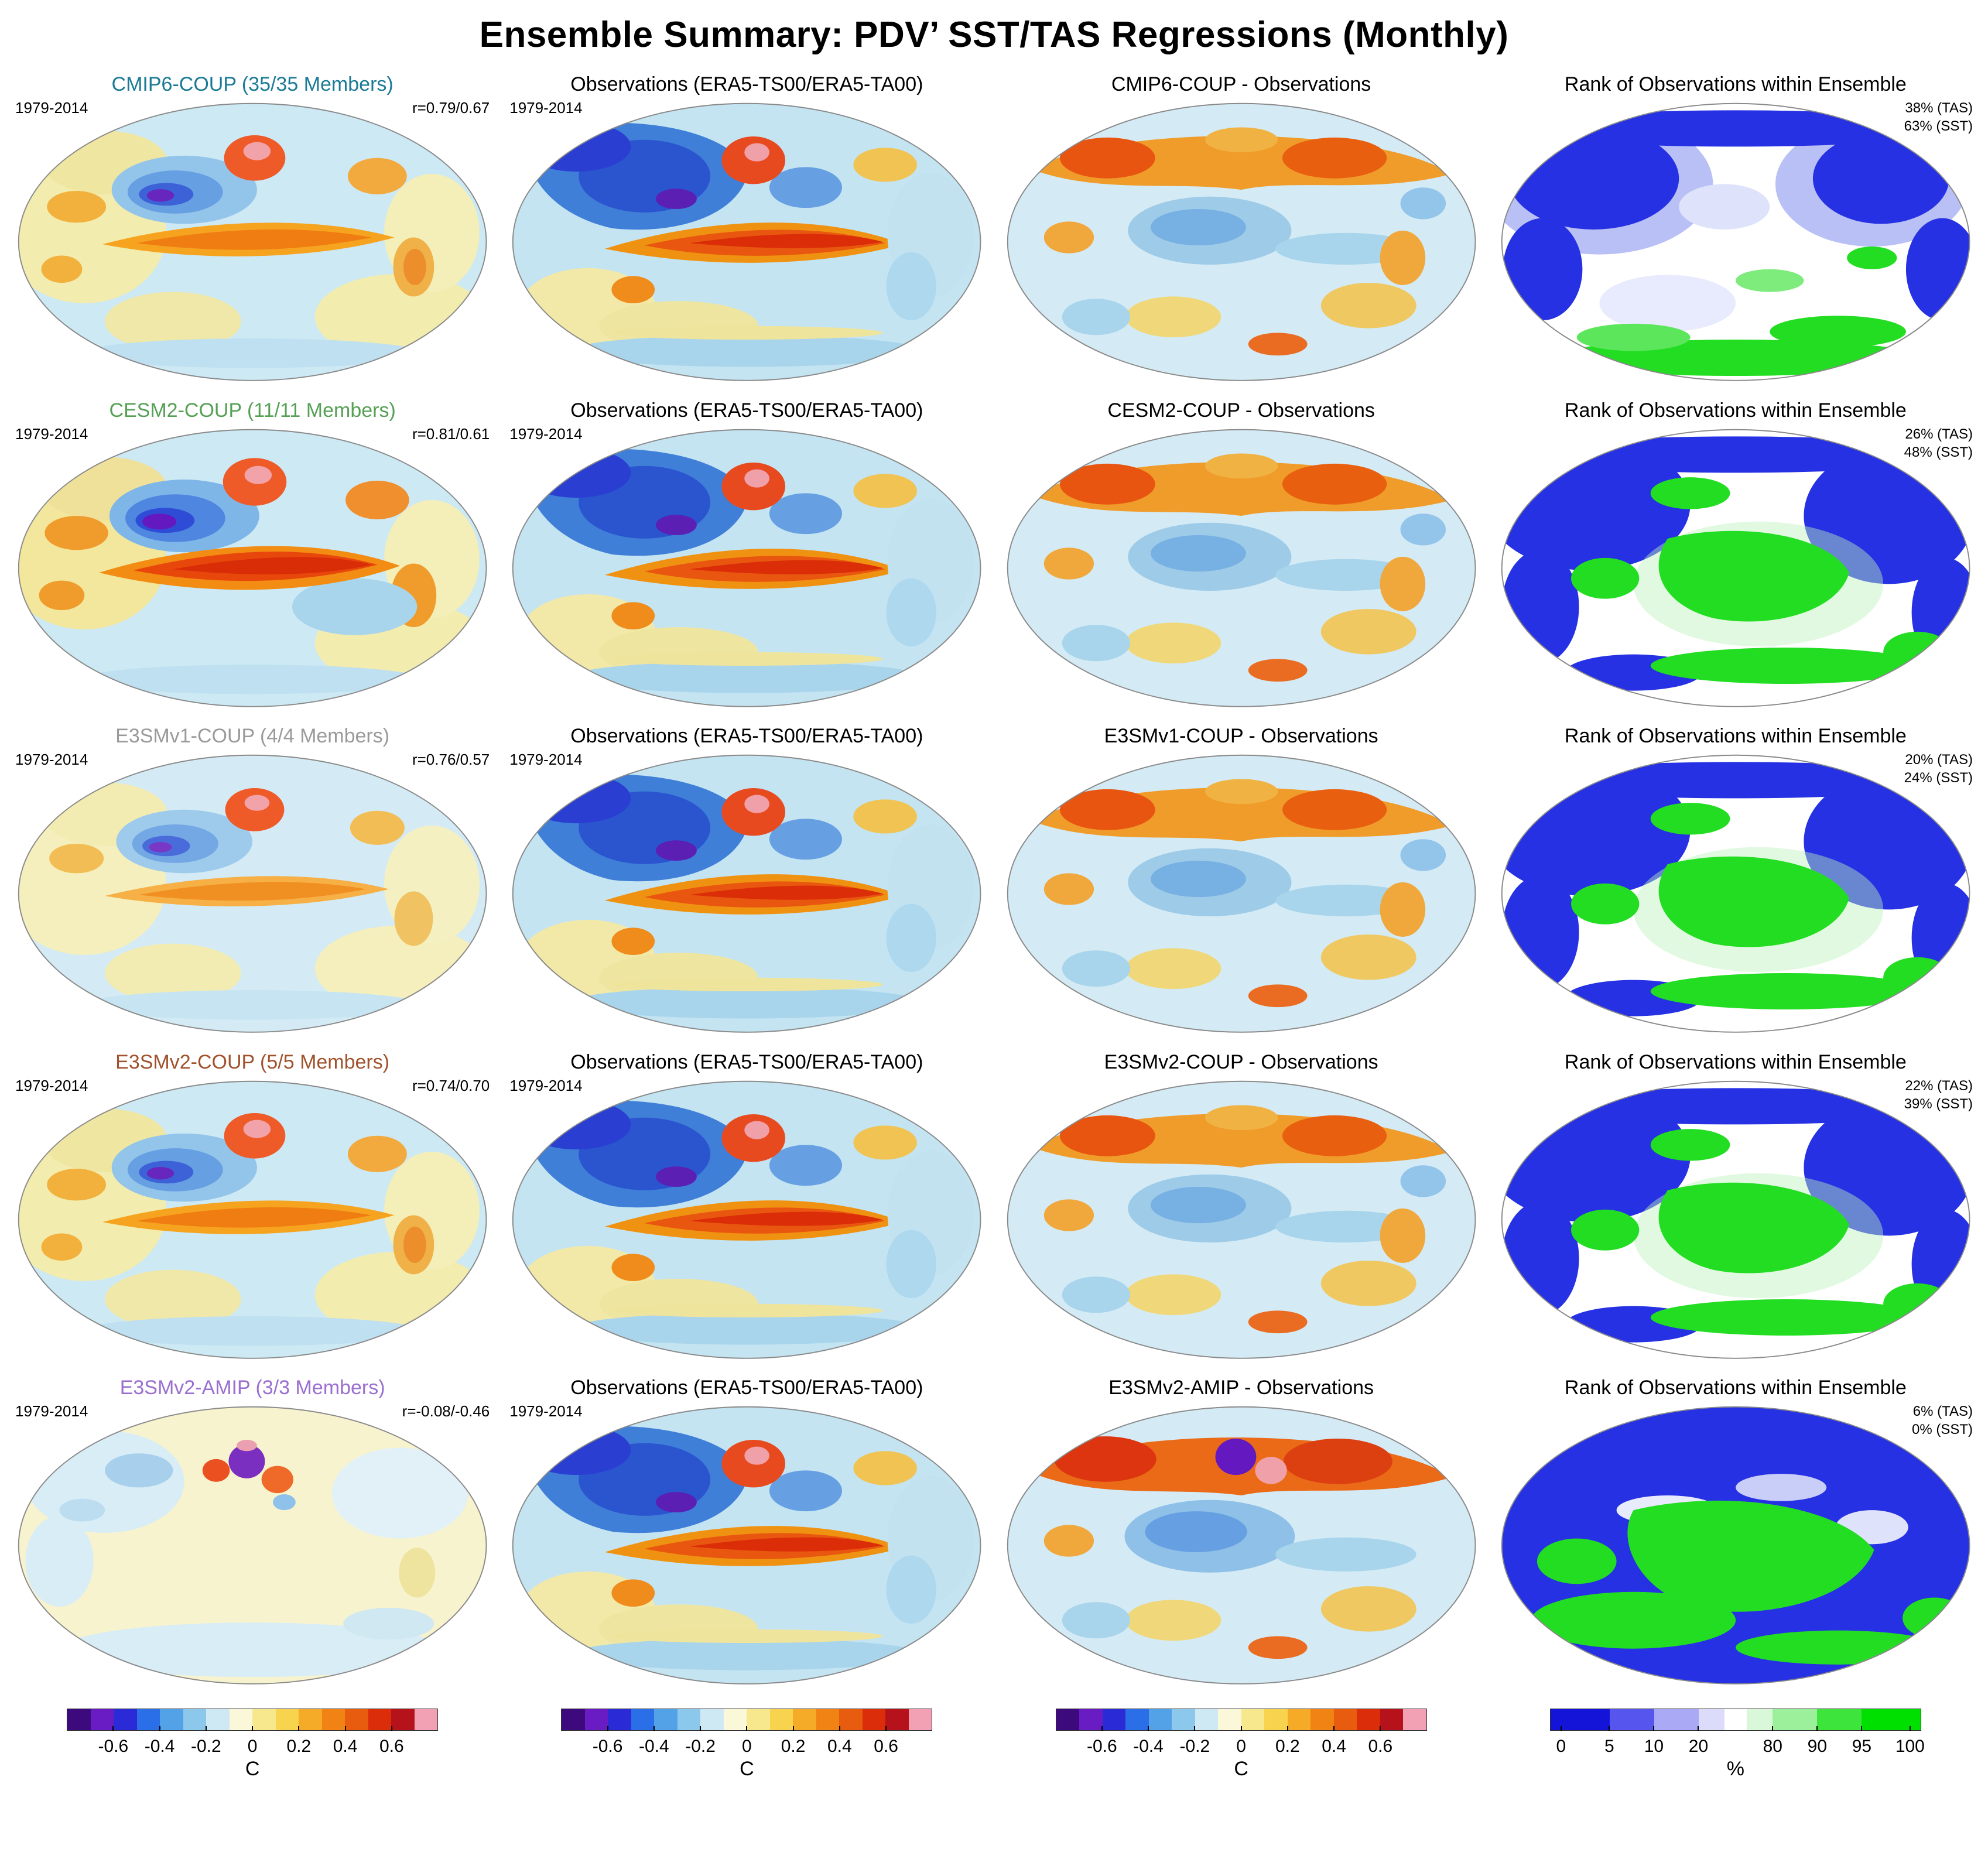 The image size is (1988, 1876). What do you see at coordinates (206, 1746) in the screenshot?
I see `colorbar-tick-label: -0.2` at bounding box center [206, 1746].